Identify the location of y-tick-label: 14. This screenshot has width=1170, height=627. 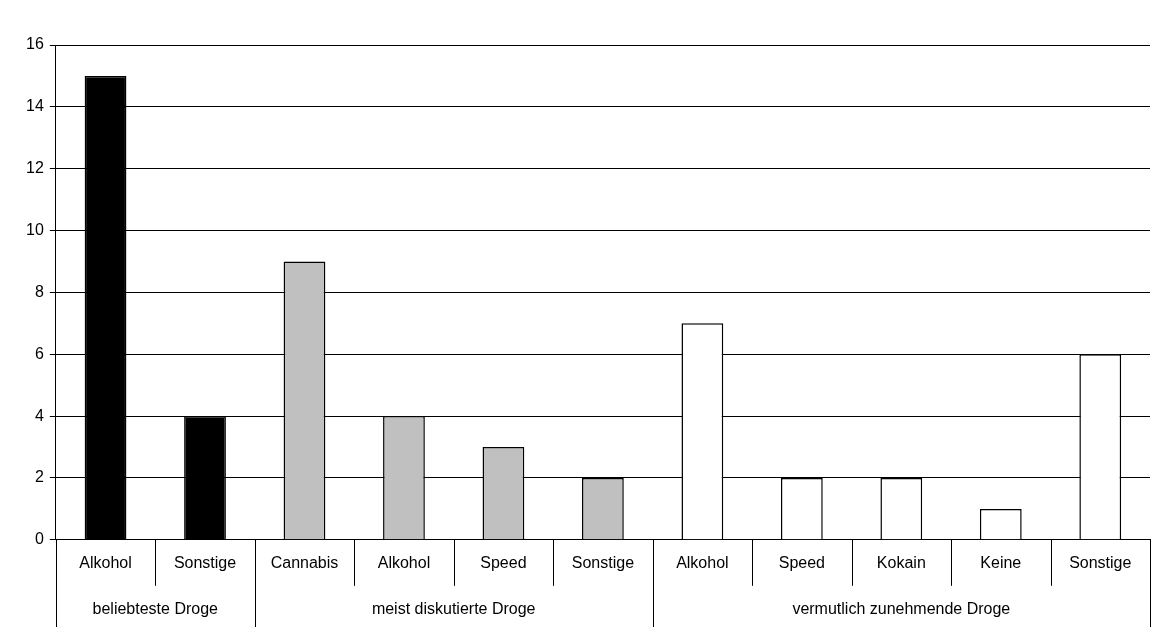
(35, 106).